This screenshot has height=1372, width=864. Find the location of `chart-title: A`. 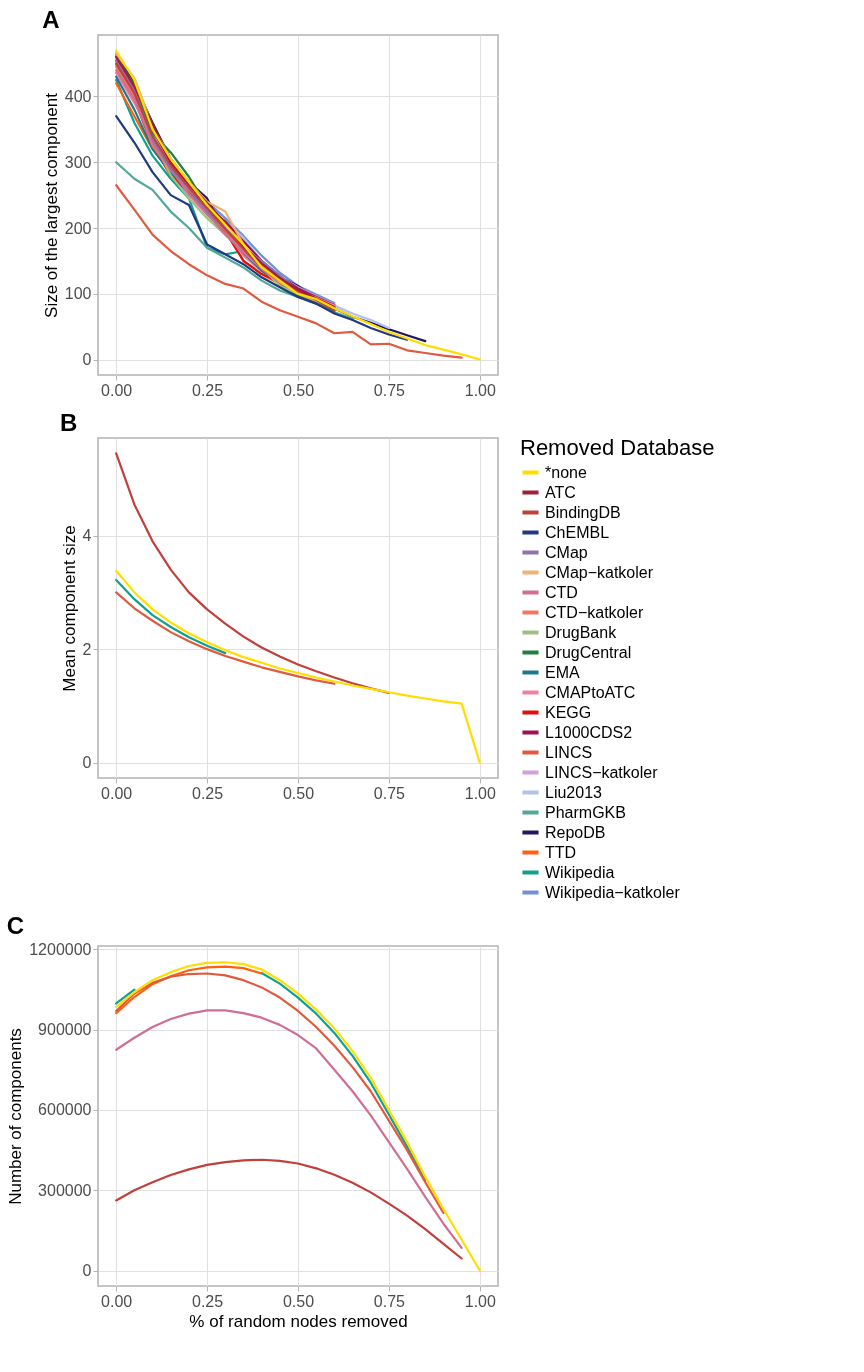

chart-title: A is located at coordinates (51, 19).